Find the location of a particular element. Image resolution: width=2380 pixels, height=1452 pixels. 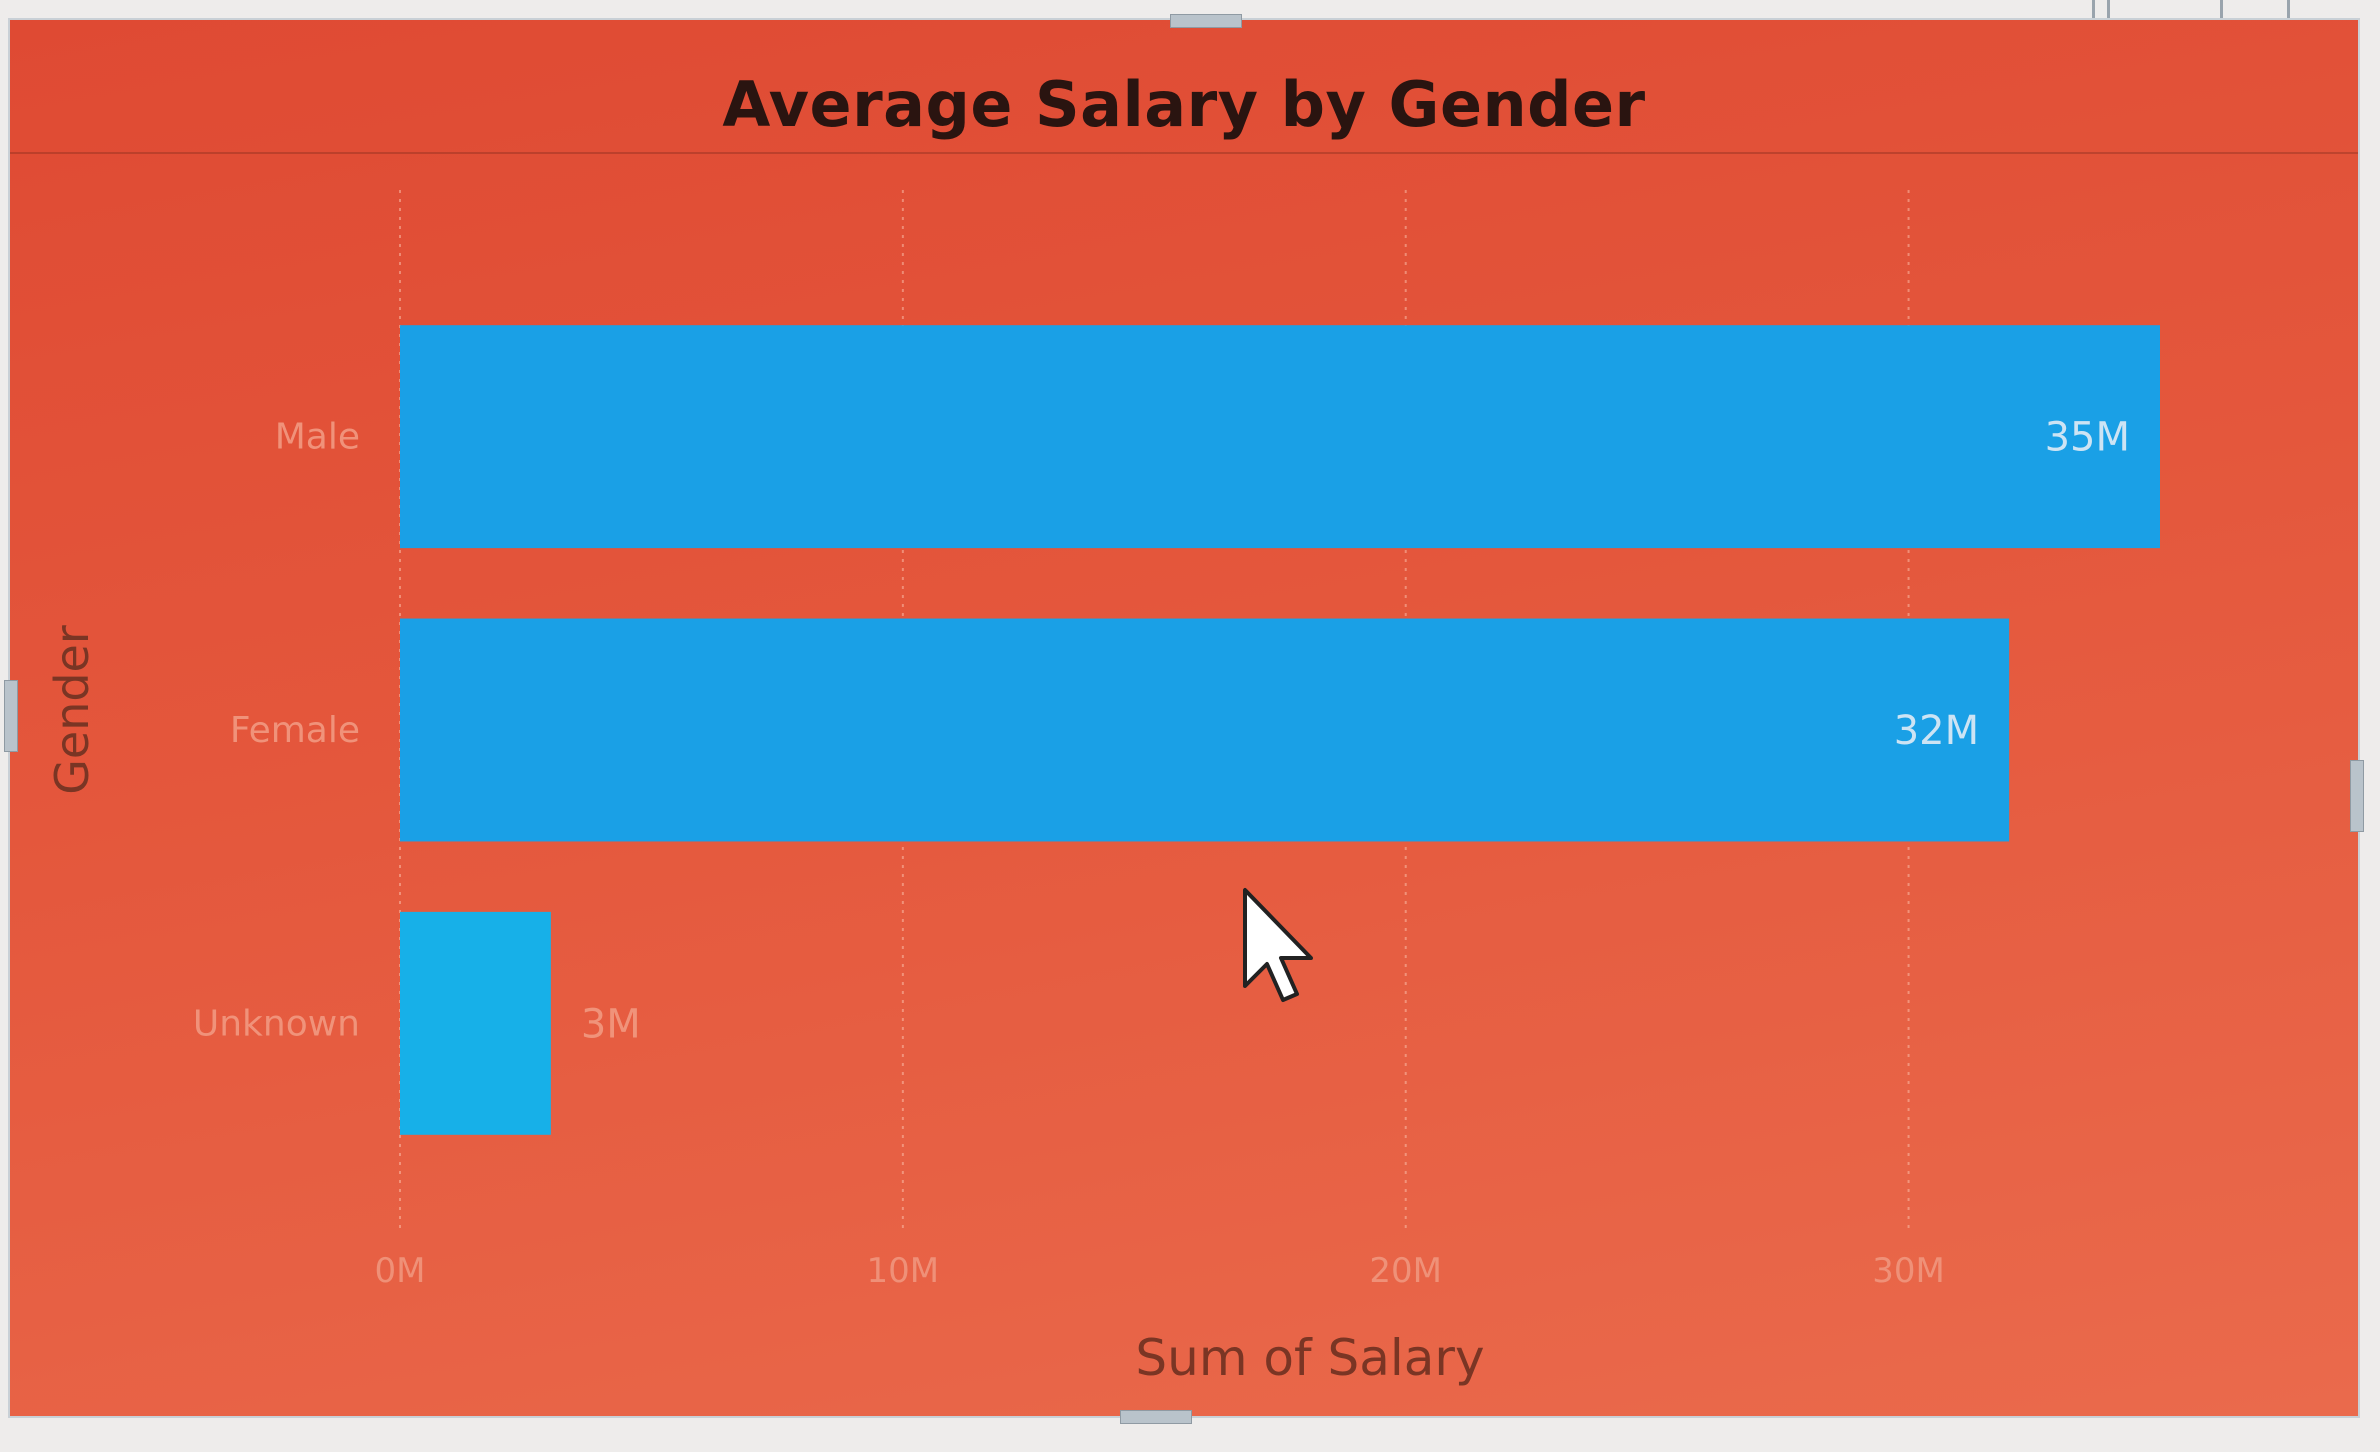

mouse-cursor-icon is located at coordinates (1278, 945).